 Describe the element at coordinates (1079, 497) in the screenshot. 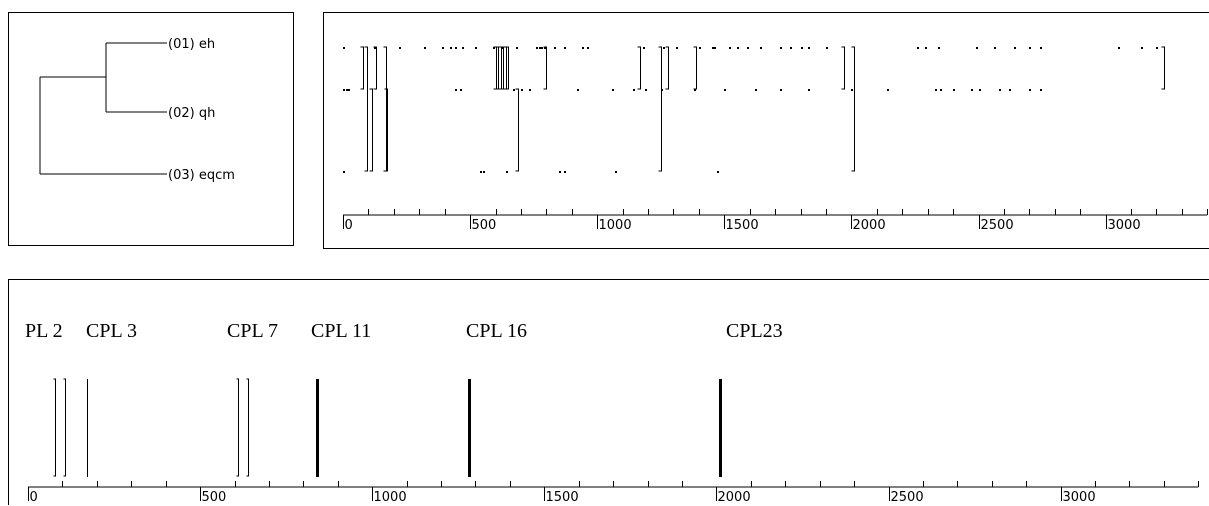

I see `bottom-axis-tick-label: 3000` at that location.